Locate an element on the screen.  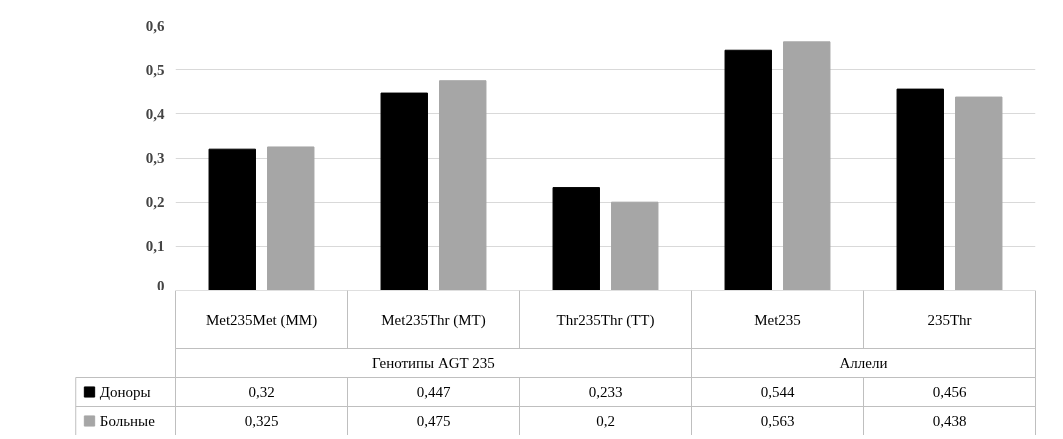
x-tick-label: Met235 is located at coordinates (777, 319).